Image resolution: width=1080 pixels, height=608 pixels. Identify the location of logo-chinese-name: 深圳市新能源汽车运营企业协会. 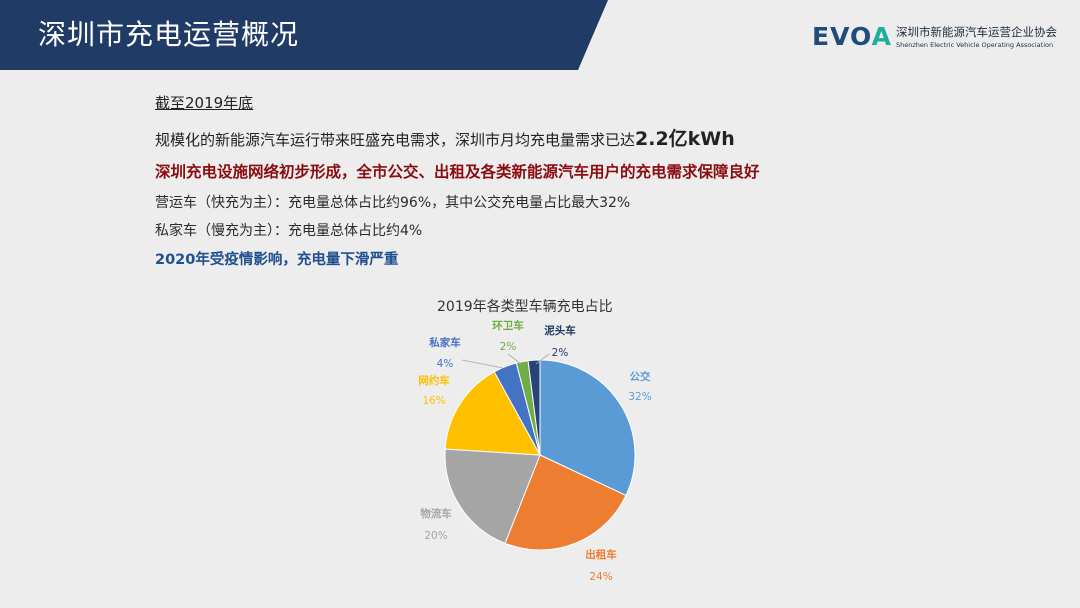
(976, 32).